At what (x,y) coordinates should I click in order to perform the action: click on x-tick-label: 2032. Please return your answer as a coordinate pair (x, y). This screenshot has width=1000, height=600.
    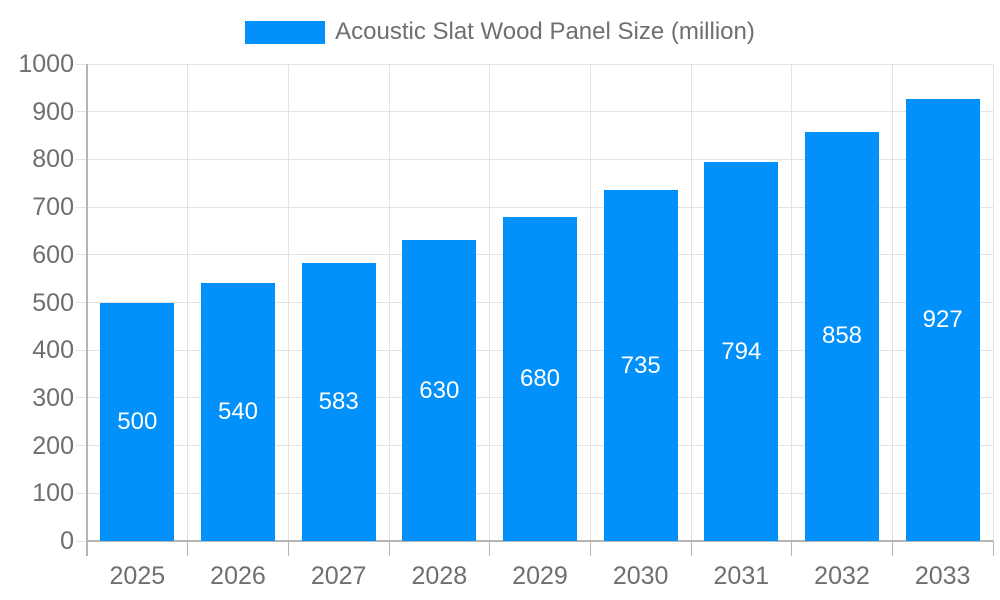
    Looking at the image, I should click on (842, 576).